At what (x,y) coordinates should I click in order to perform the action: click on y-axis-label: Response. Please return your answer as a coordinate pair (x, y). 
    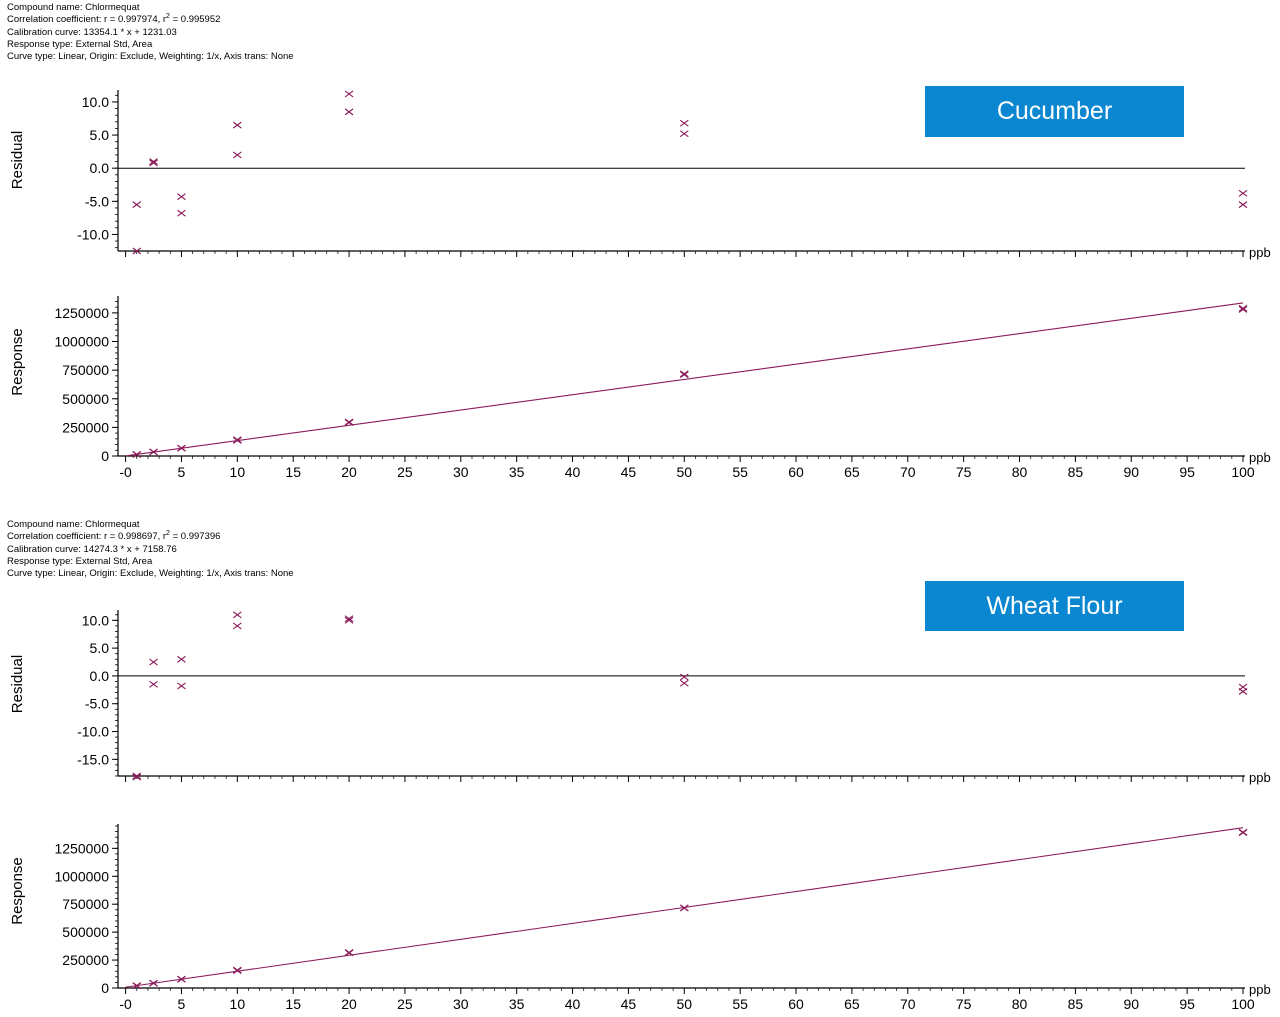
    Looking at the image, I should click on (17, 362).